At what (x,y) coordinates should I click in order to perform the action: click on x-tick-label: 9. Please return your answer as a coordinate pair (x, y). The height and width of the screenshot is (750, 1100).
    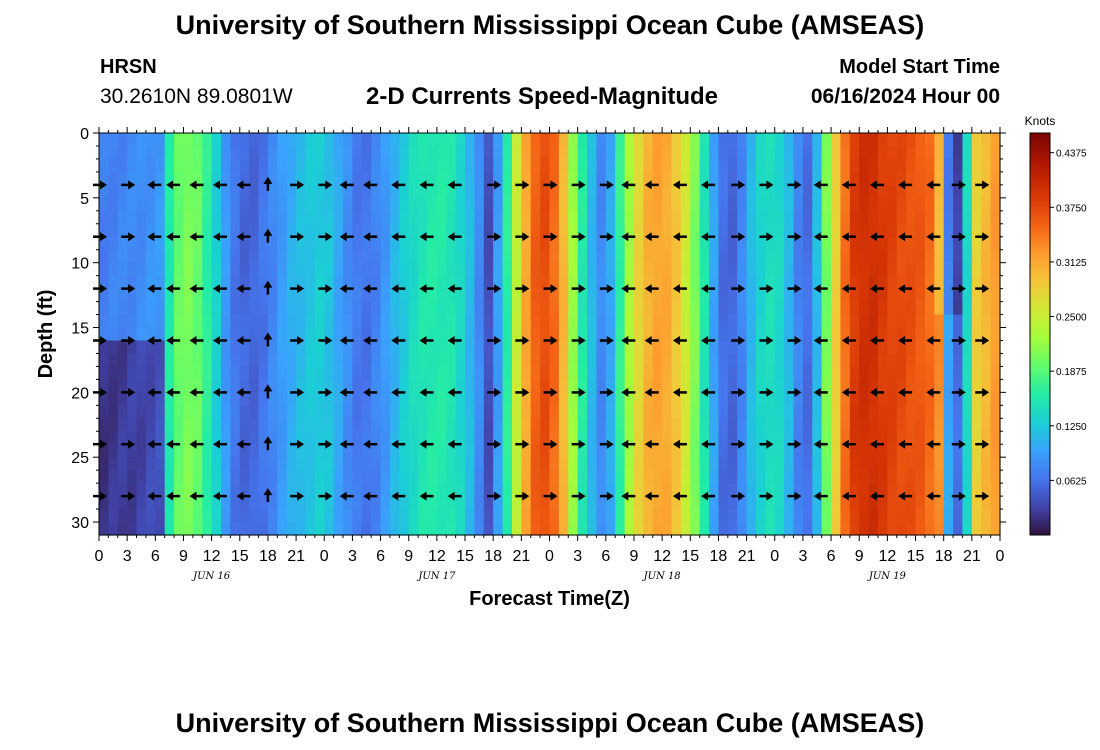
    Looking at the image, I should click on (183, 556).